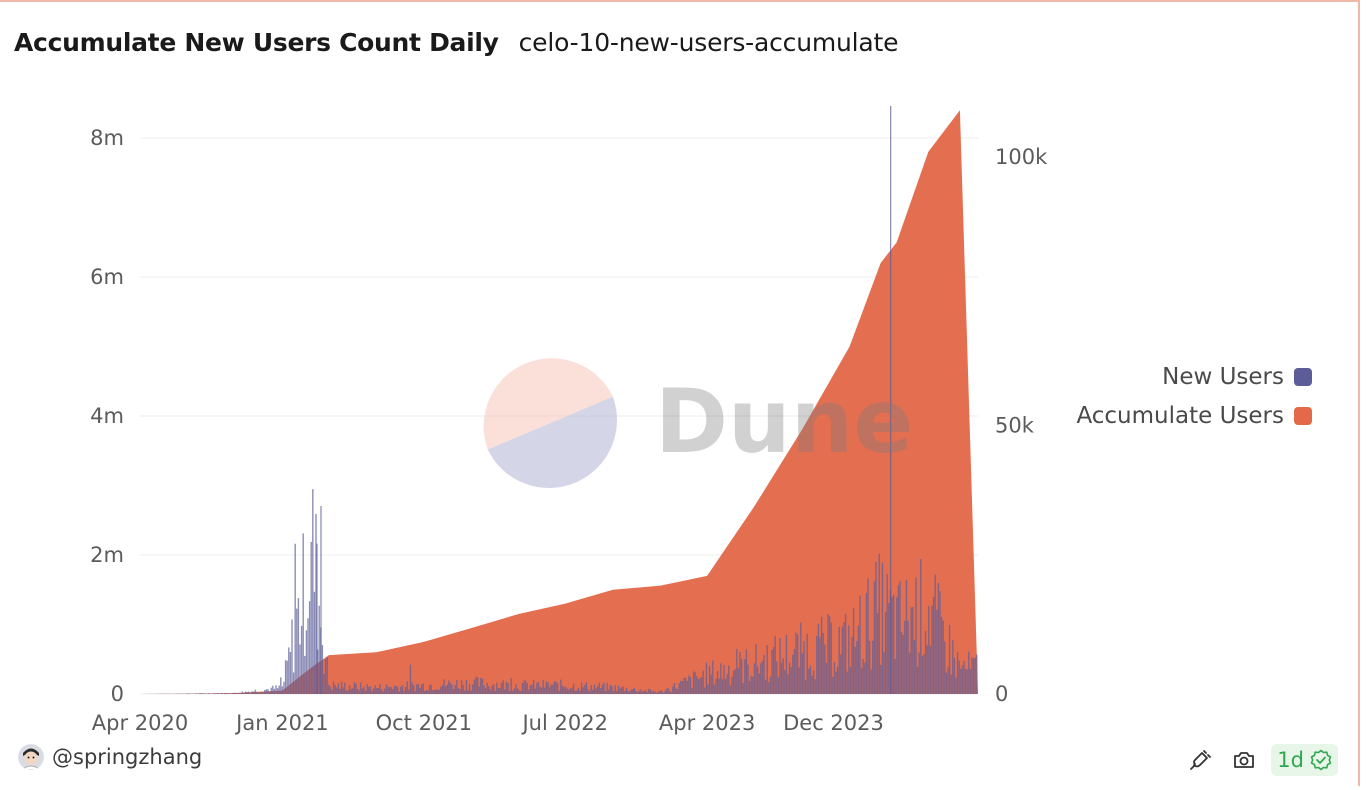  I want to click on legend-swatch-new-users, so click(1303, 376).